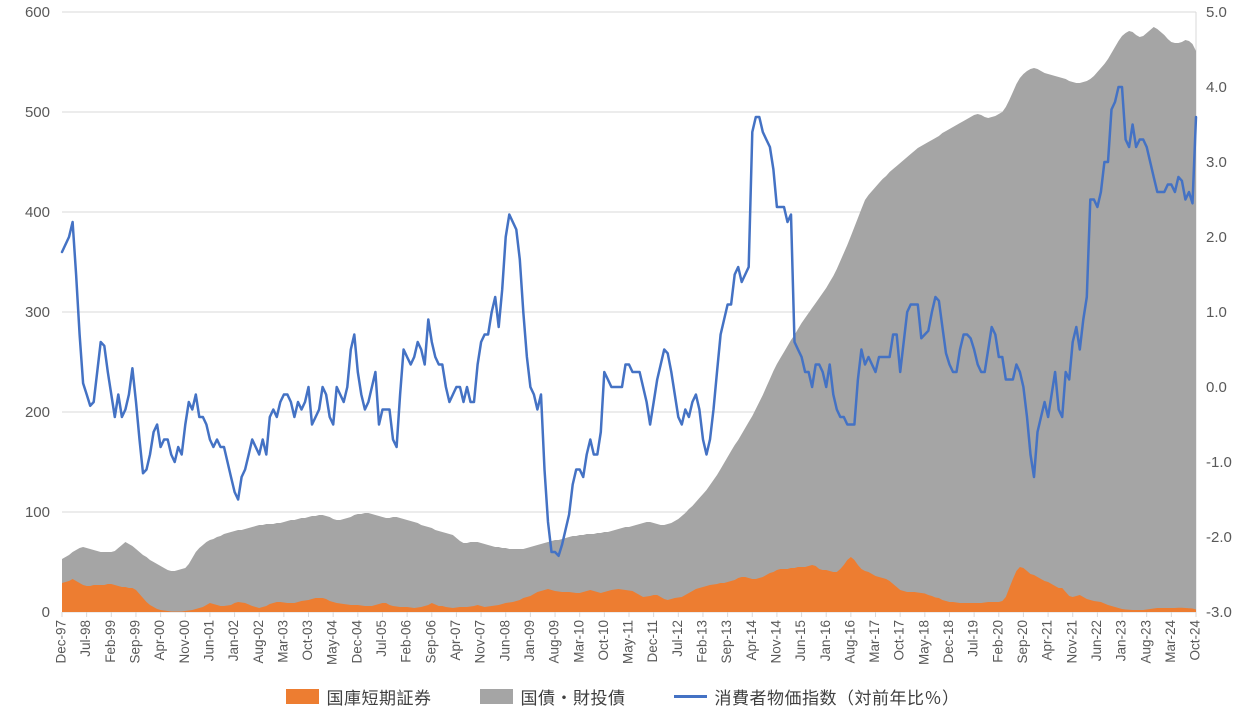  I want to click on legend-label-tbills: 国庫短期証券, so click(379, 698).